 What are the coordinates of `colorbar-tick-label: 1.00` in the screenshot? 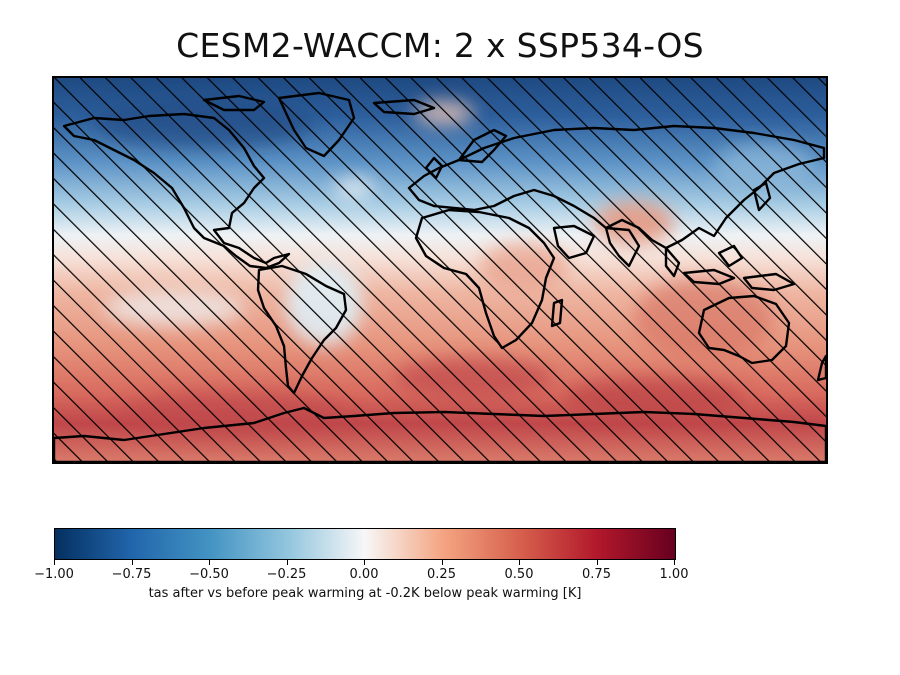 It's located at (674, 574).